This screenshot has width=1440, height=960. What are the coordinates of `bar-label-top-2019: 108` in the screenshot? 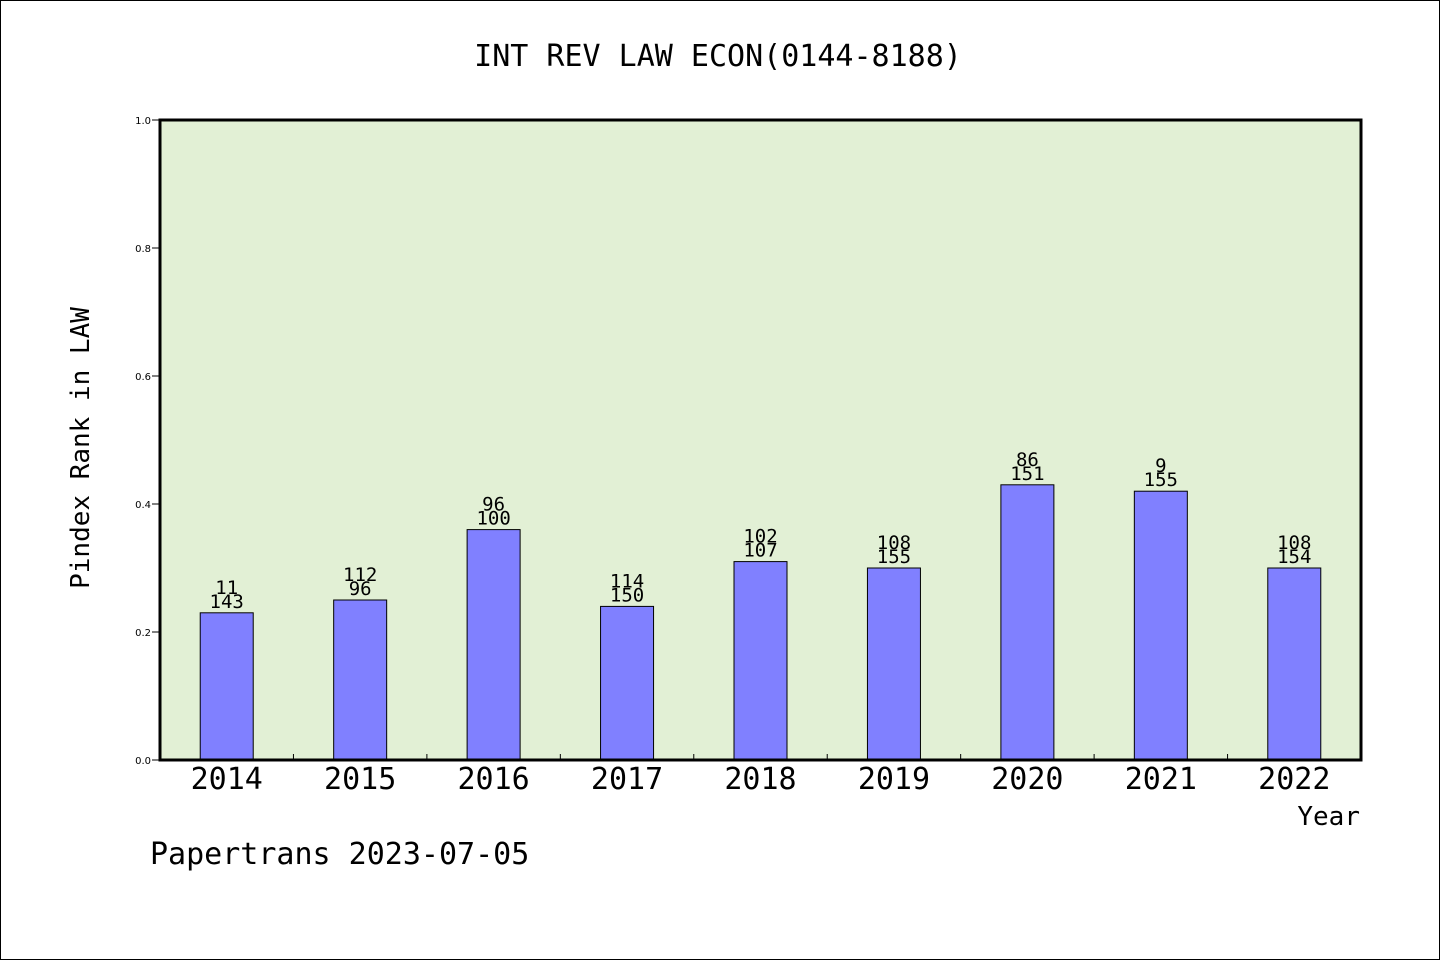 It's located at (894, 543).